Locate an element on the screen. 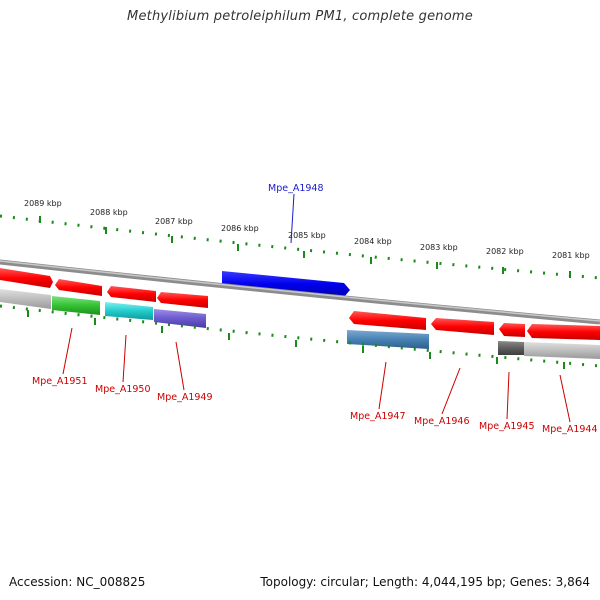  forward-strand is located at coordinates (300, 304).